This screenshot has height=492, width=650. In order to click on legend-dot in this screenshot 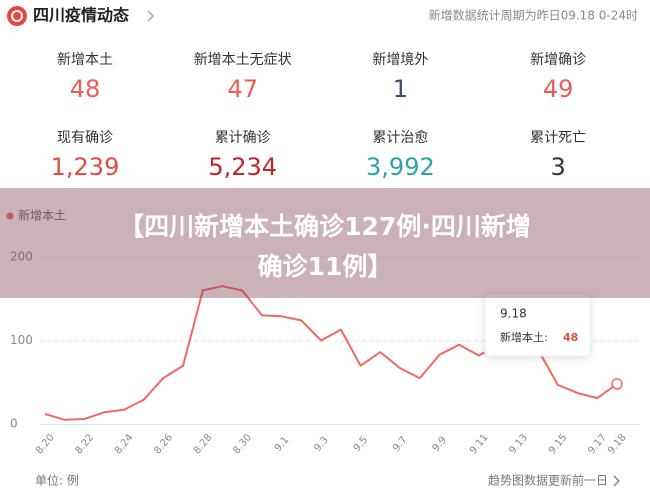, I will do `click(10, 216)`.